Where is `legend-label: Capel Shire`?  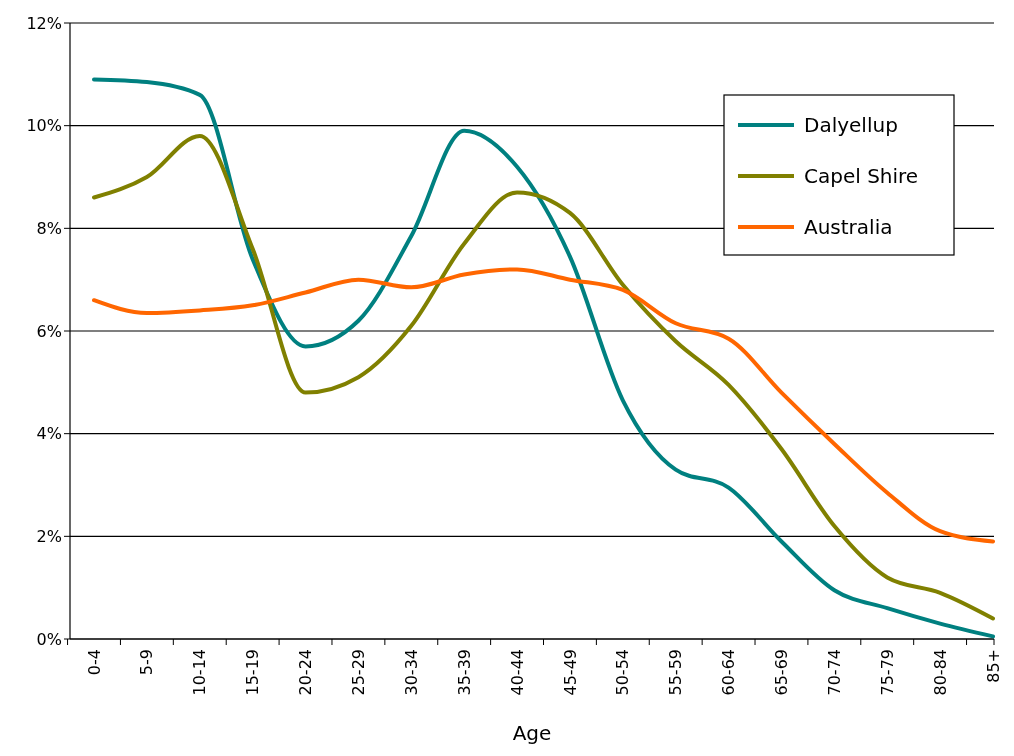
legend-label: Capel Shire is located at coordinates (861, 176).